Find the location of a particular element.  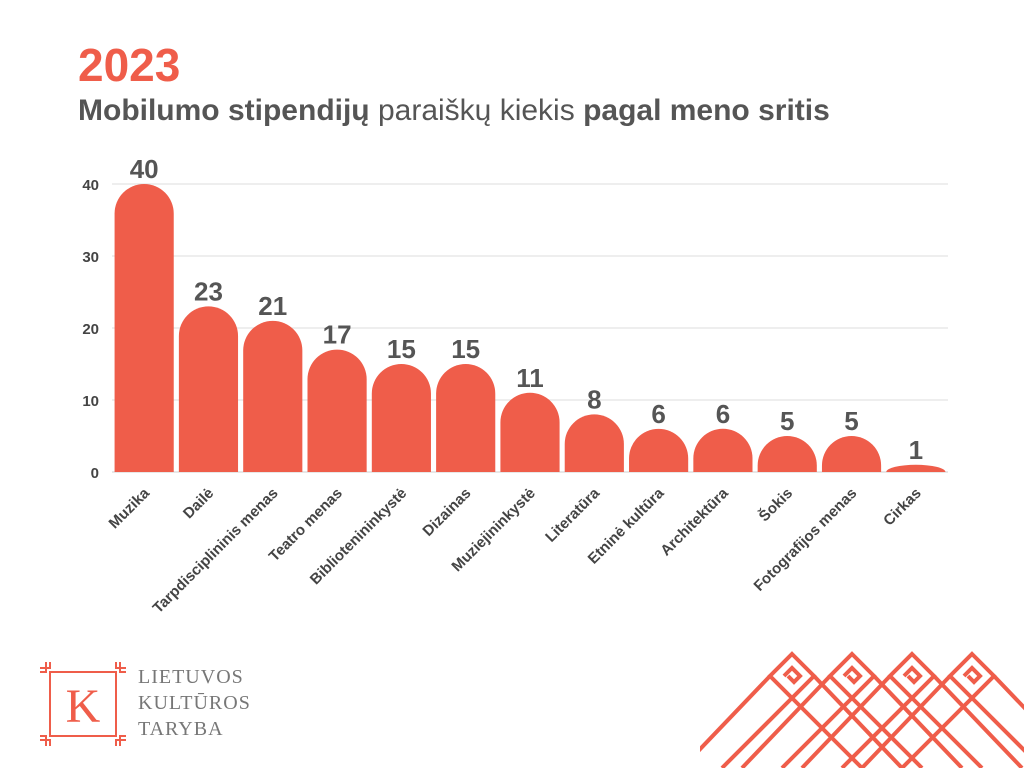

data-label: 11 is located at coordinates (530, 378).